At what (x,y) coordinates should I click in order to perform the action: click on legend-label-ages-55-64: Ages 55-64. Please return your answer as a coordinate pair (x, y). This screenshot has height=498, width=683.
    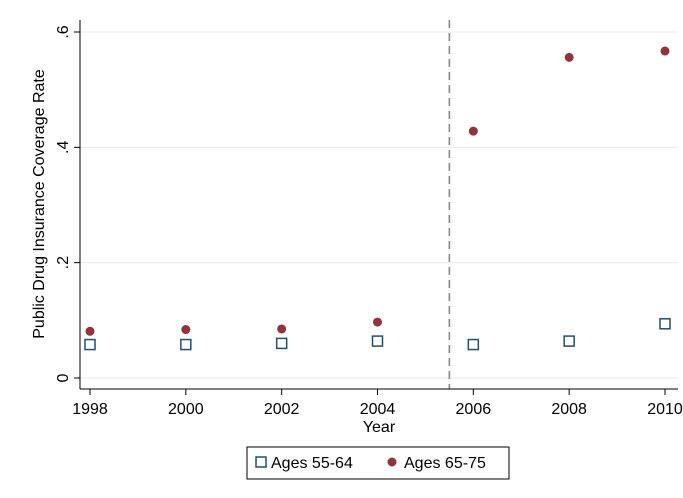
    Looking at the image, I should click on (312, 463).